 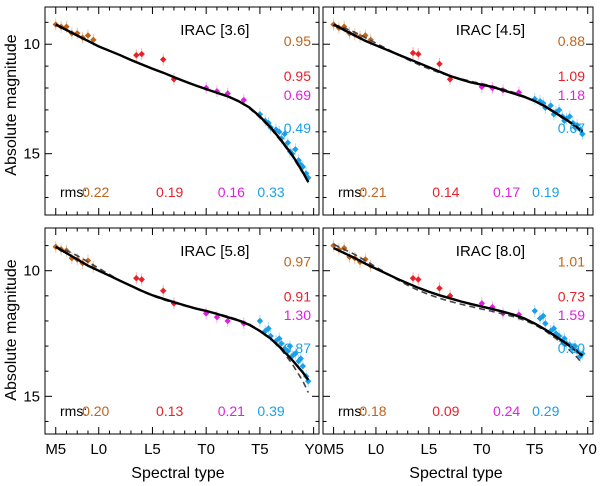 I want to click on y-axis-label-bottom: Absolute magnitude, so click(x=11, y=330).